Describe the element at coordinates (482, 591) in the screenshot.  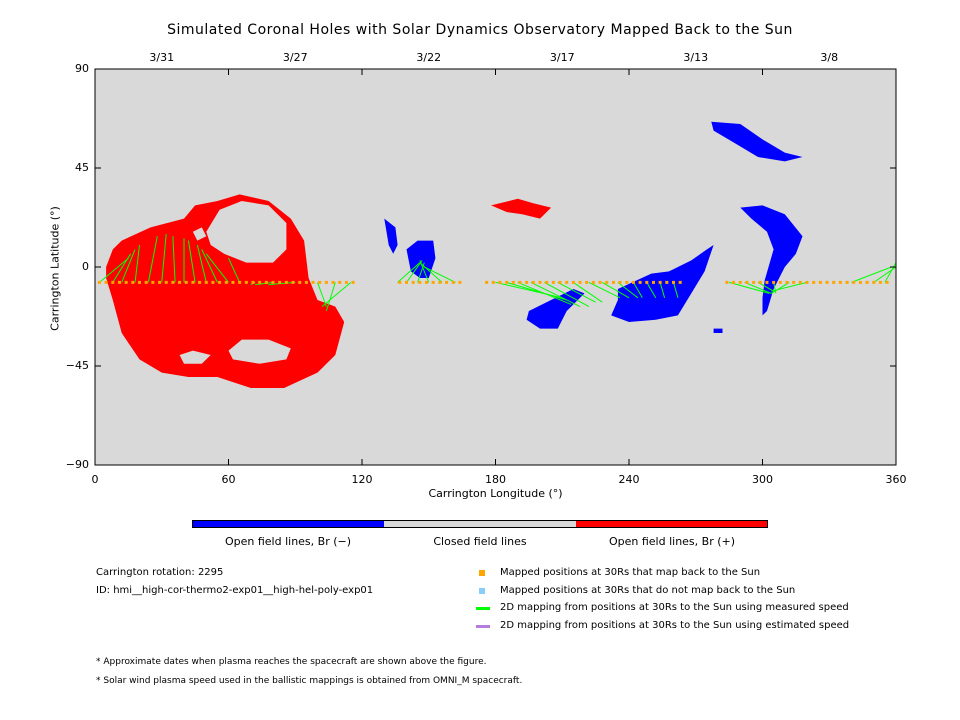
I see `unmapped-swatch` at that location.